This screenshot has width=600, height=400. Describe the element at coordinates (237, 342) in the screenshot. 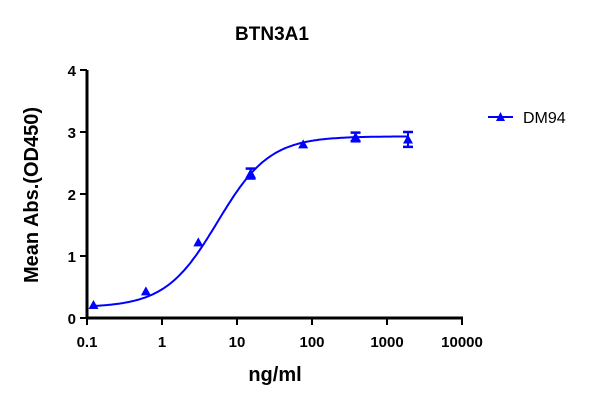

I see `svg-text: 10` at that location.